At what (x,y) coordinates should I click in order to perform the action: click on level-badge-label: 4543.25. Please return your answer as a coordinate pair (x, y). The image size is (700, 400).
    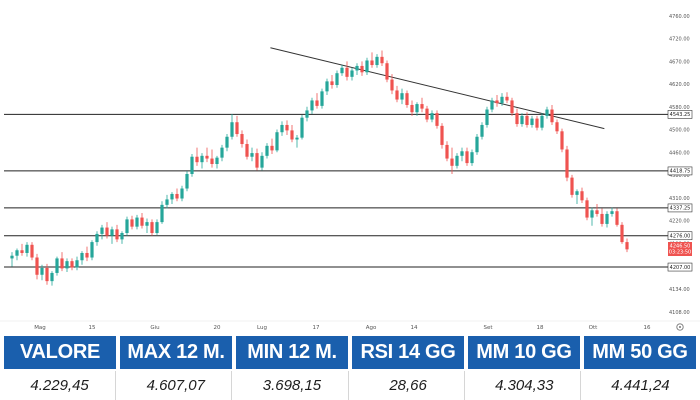
    Looking at the image, I should click on (680, 115).